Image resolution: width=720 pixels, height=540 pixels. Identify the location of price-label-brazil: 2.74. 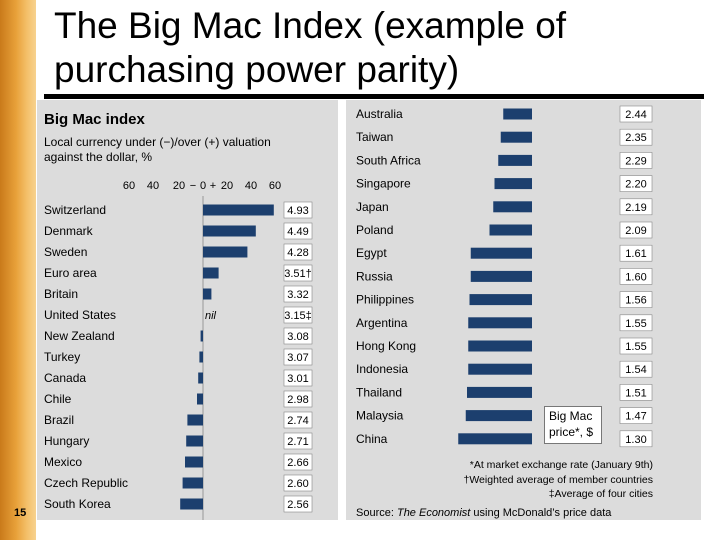
(297, 421).